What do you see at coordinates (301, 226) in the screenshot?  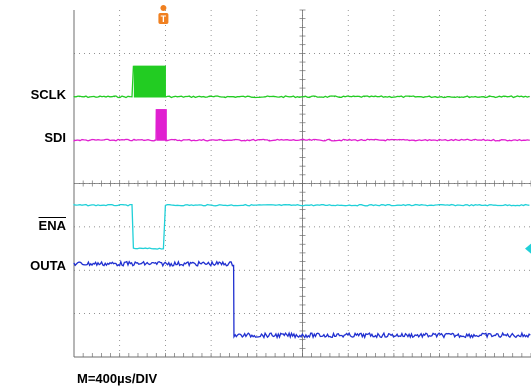 I see `trace-ena` at bounding box center [301, 226].